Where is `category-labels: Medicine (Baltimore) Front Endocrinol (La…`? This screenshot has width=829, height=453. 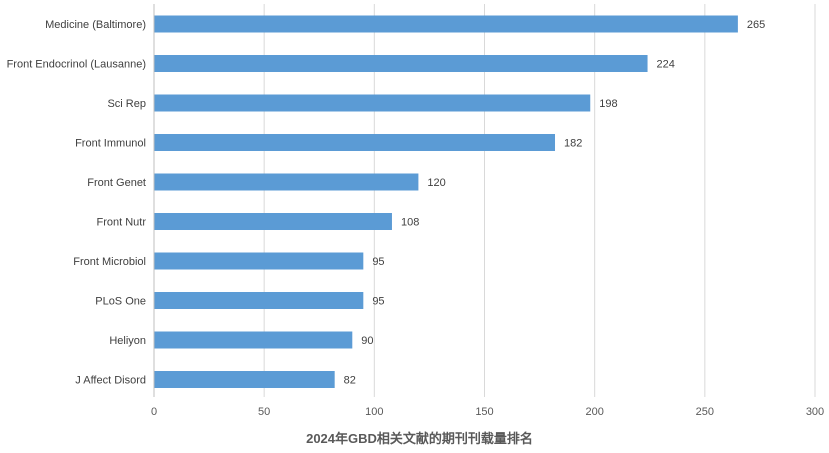 category-labels: Medicine (Baltimore) Front Endocrinol (La… is located at coordinates (77, 203).